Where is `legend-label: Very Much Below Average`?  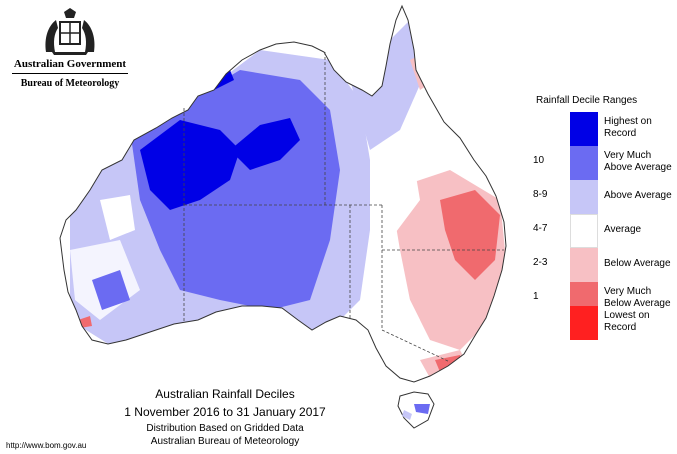
legend-label: Very Much Below Average is located at coordinates (637, 297).